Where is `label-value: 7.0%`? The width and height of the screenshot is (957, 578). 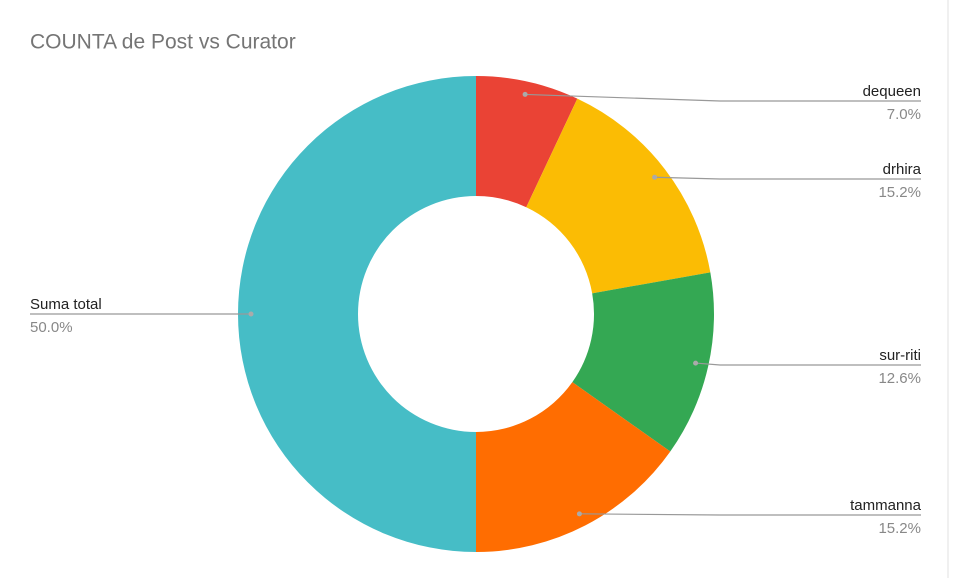 label-value: 7.0% is located at coordinates (904, 114).